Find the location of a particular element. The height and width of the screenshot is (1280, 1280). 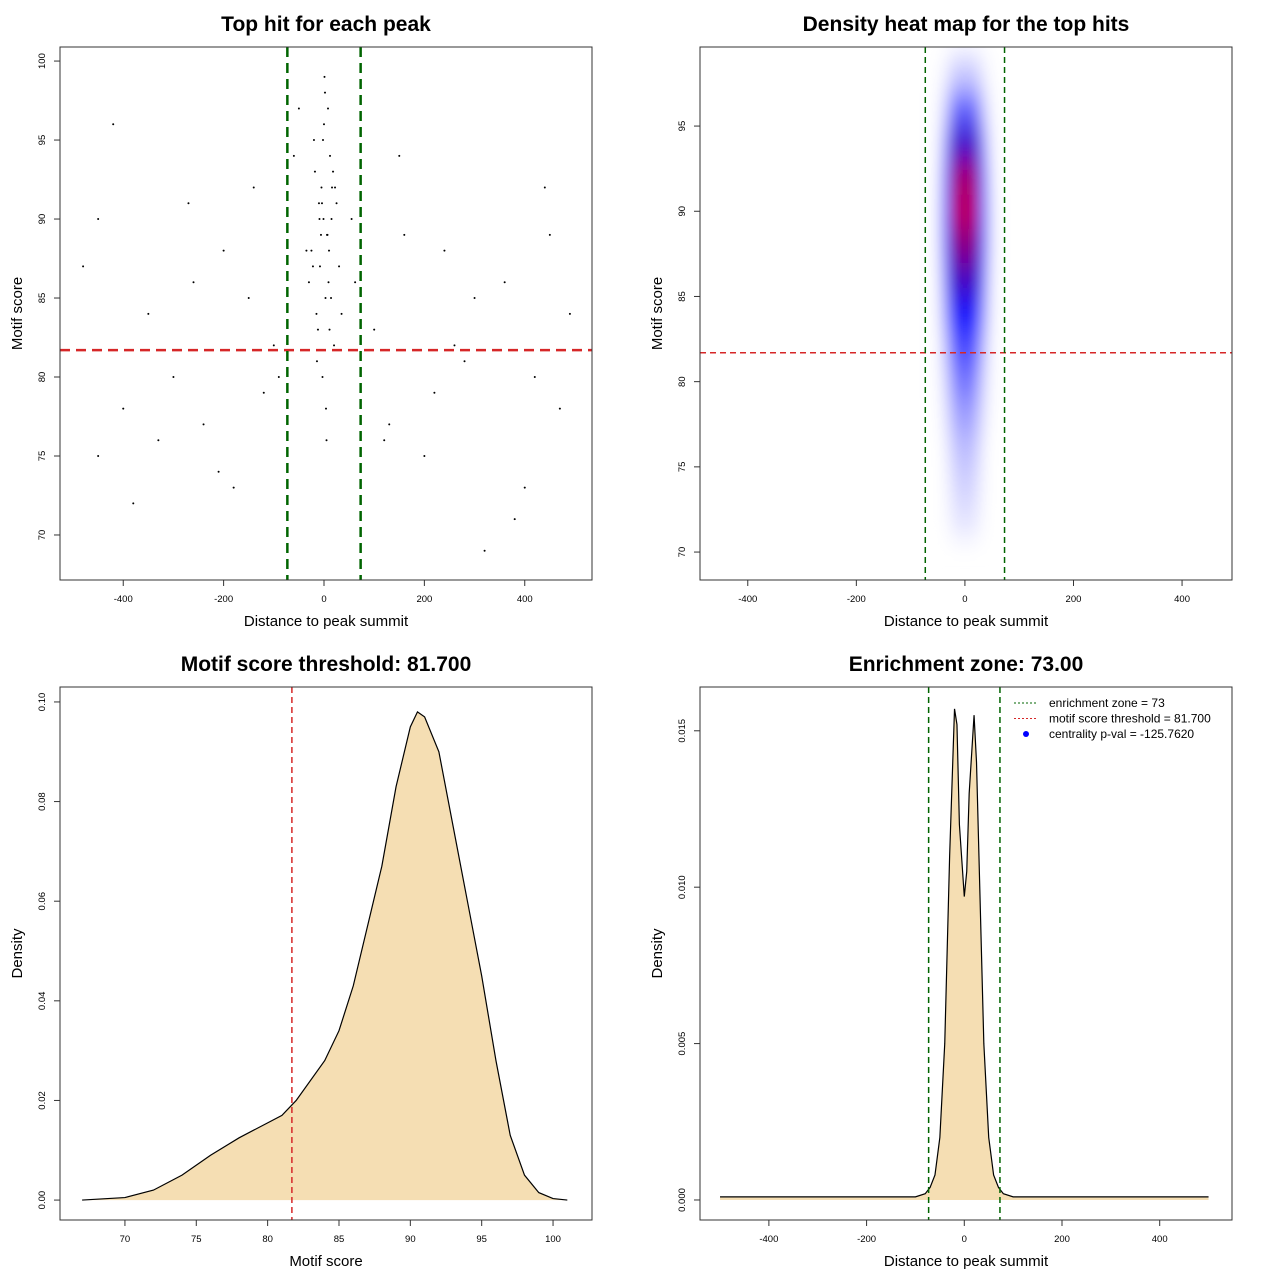

y-tick-label: 0.10 is located at coordinates (42, 702).